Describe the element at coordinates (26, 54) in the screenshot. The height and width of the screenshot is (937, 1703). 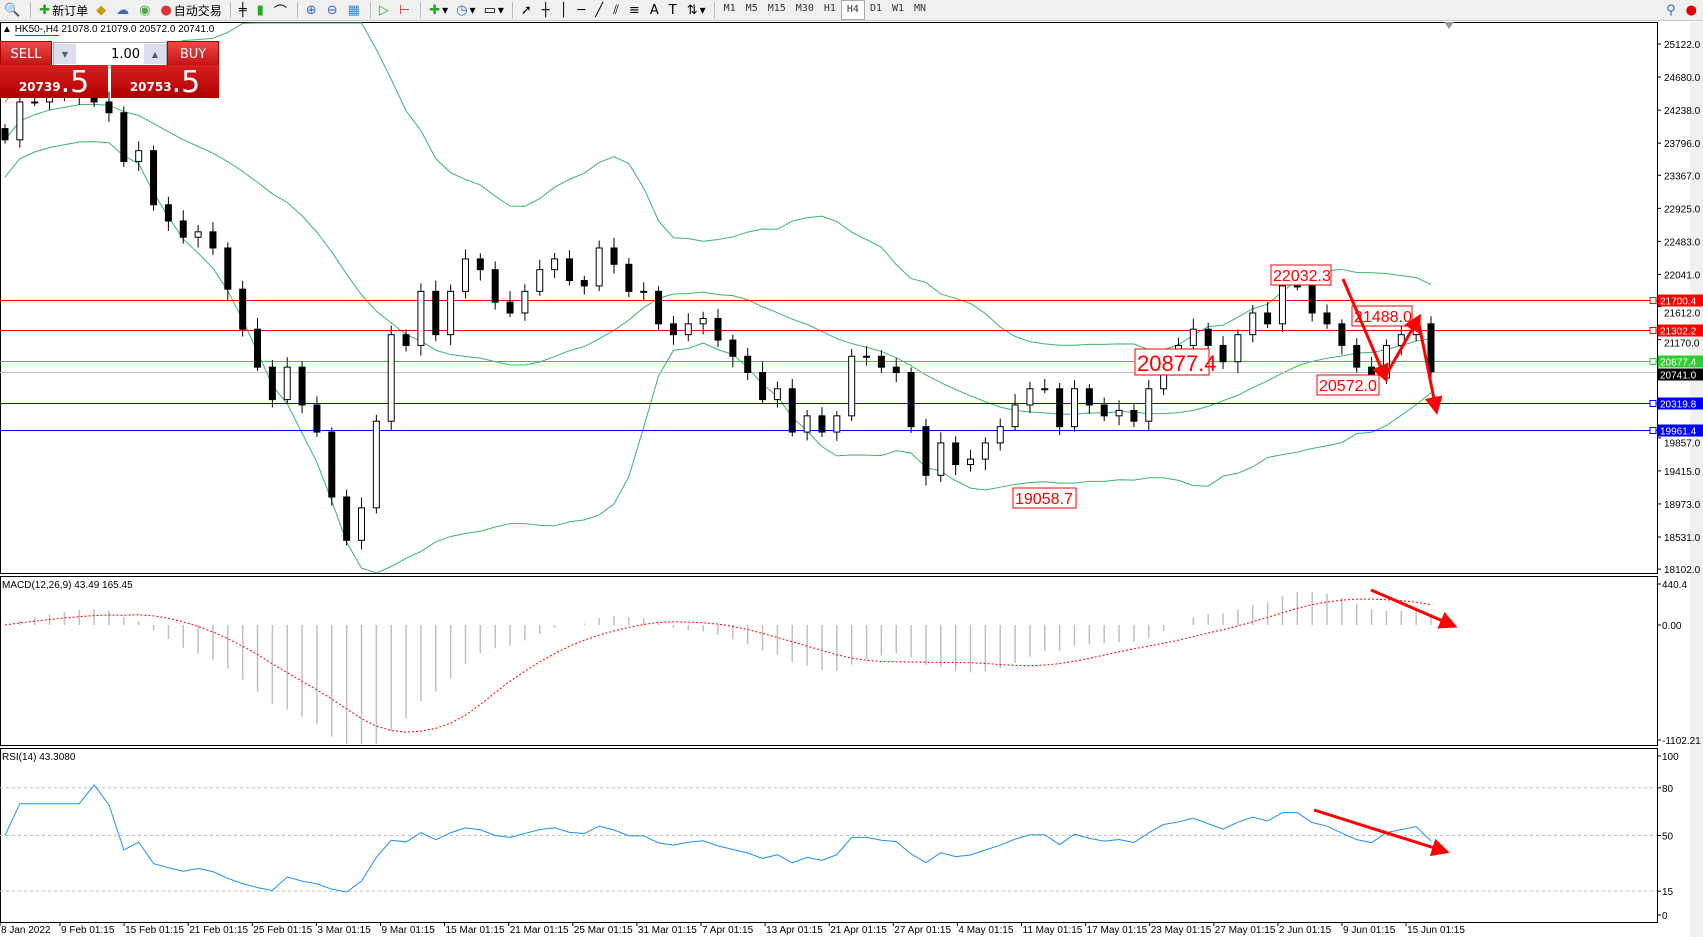
I see `sell-button: SELL` at that location.